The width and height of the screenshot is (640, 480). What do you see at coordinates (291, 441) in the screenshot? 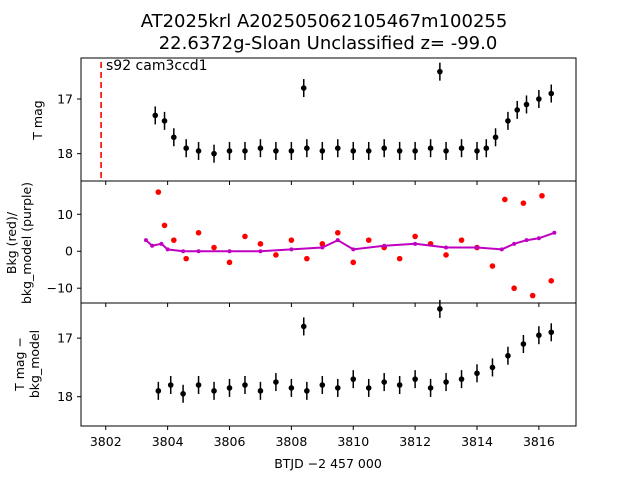
I see `x-tick-label: 3808` at bounding box center [291, 441].